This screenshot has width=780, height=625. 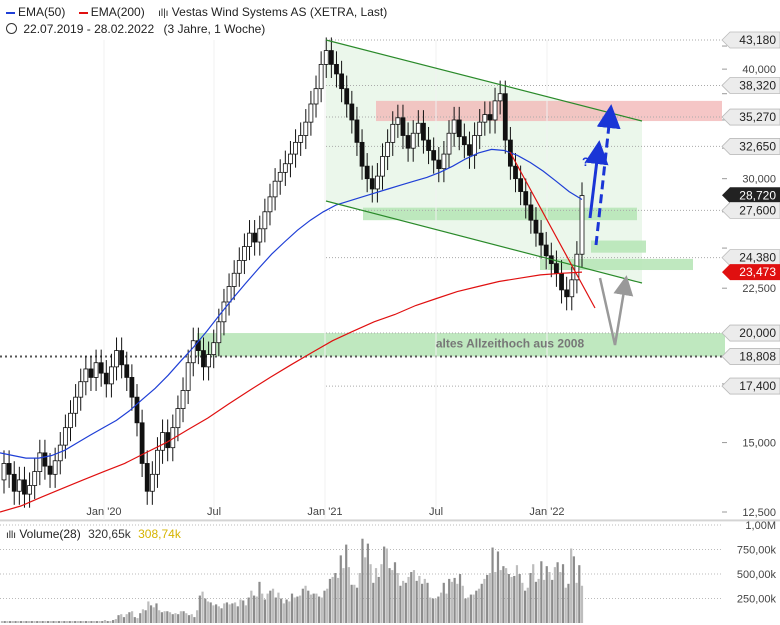 I want to click on level-badge-label: 27,600, so click(x=757, y=210).